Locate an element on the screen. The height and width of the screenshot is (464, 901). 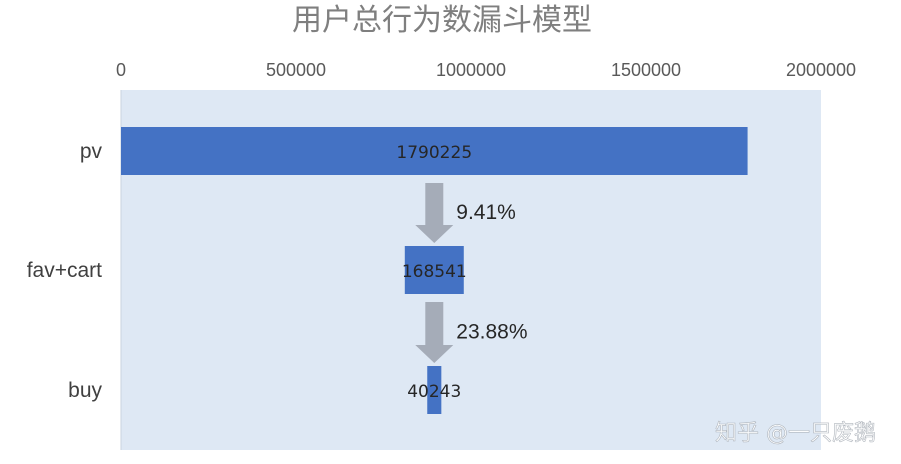
x-tick-label: 0 is located at coordinates (121, 70).